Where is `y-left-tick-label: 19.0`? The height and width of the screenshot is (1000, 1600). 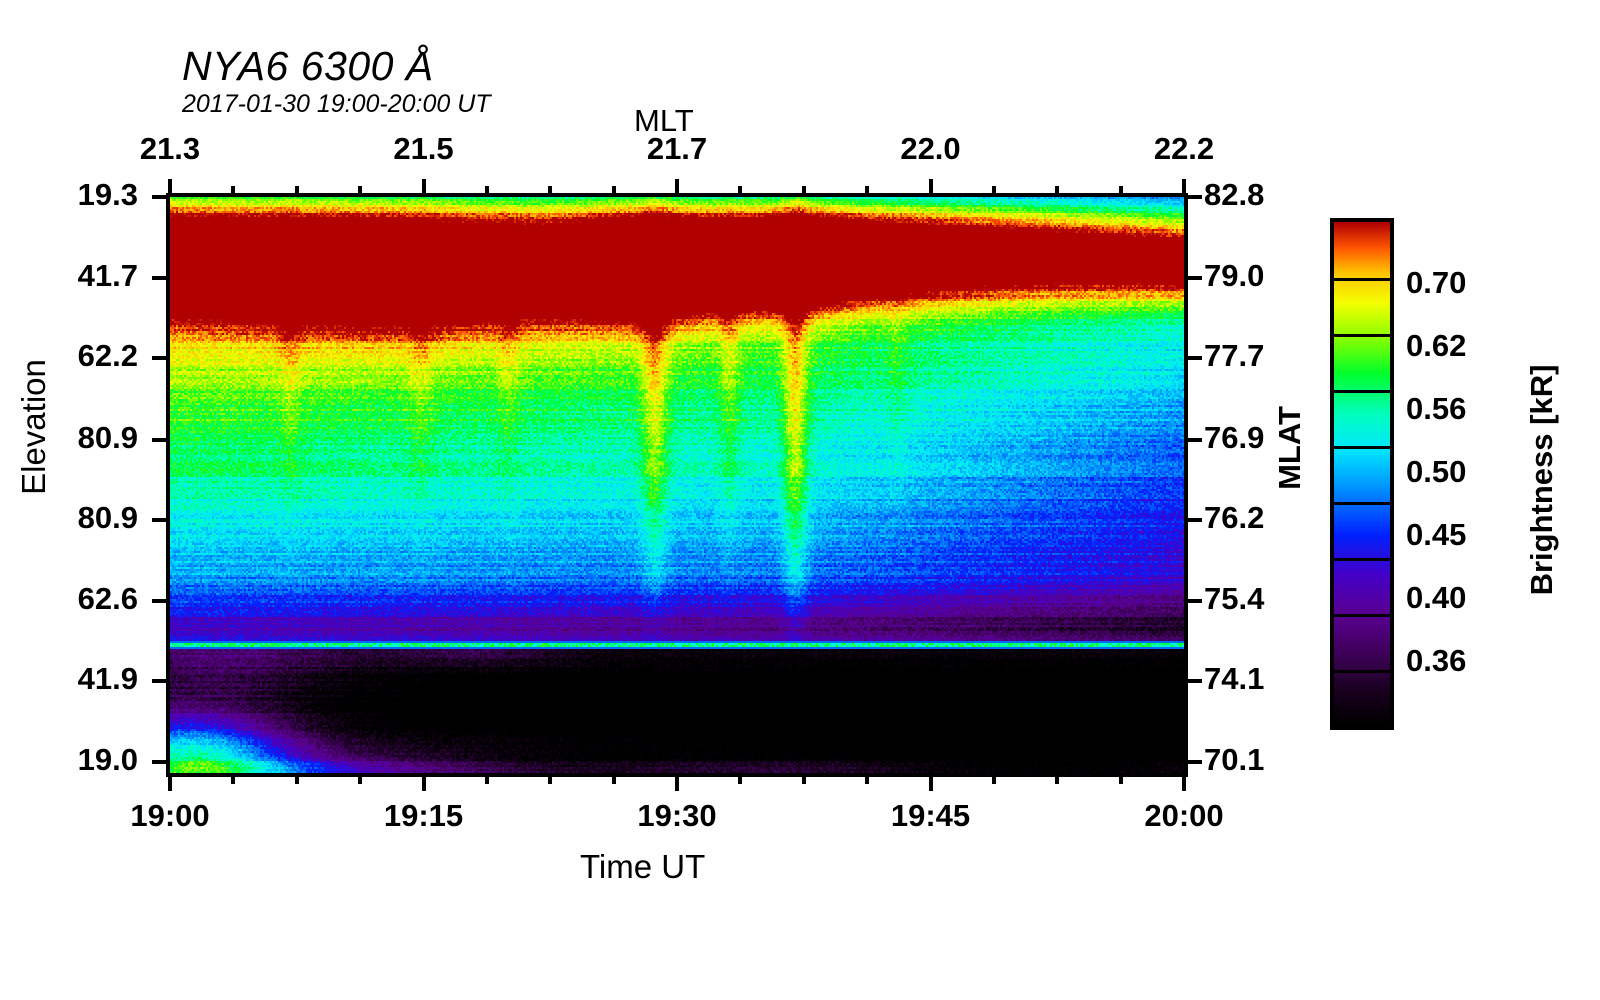
y-left-tick-label: 19.0 is located at coordinates (107, 759).